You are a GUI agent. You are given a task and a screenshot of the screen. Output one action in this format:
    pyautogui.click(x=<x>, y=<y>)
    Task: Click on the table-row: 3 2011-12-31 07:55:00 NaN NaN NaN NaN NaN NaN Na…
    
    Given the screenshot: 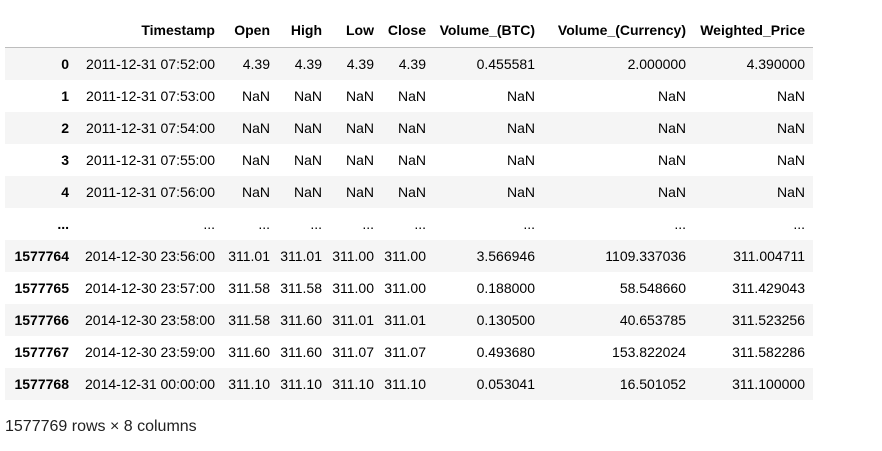 What is the action you would take?
    pyautogui.click(x=409, y=160)
    